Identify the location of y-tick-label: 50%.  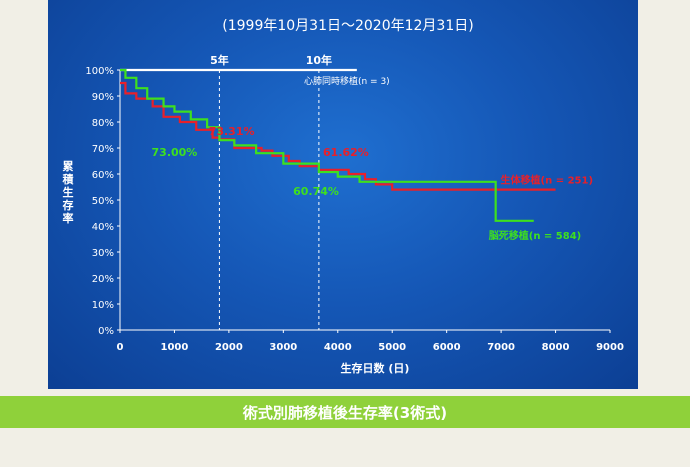
(103, 201).